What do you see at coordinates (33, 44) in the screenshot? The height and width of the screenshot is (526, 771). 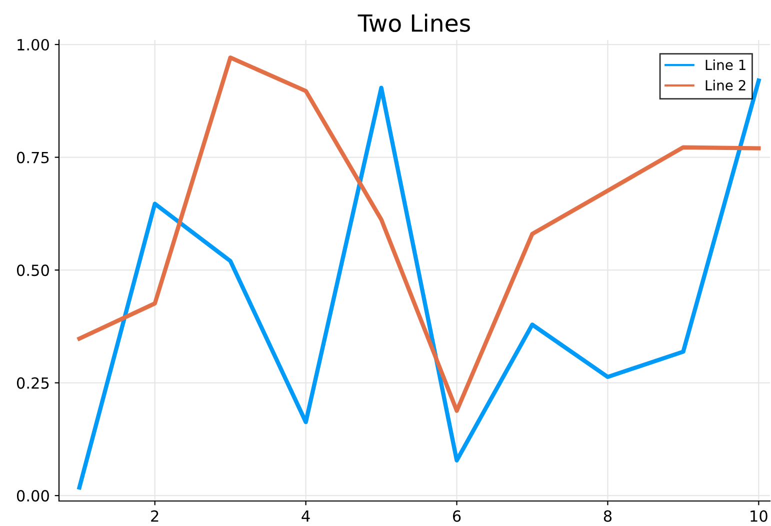 I see `y-tick-label: 1.00` at bounding box center [33, 44].